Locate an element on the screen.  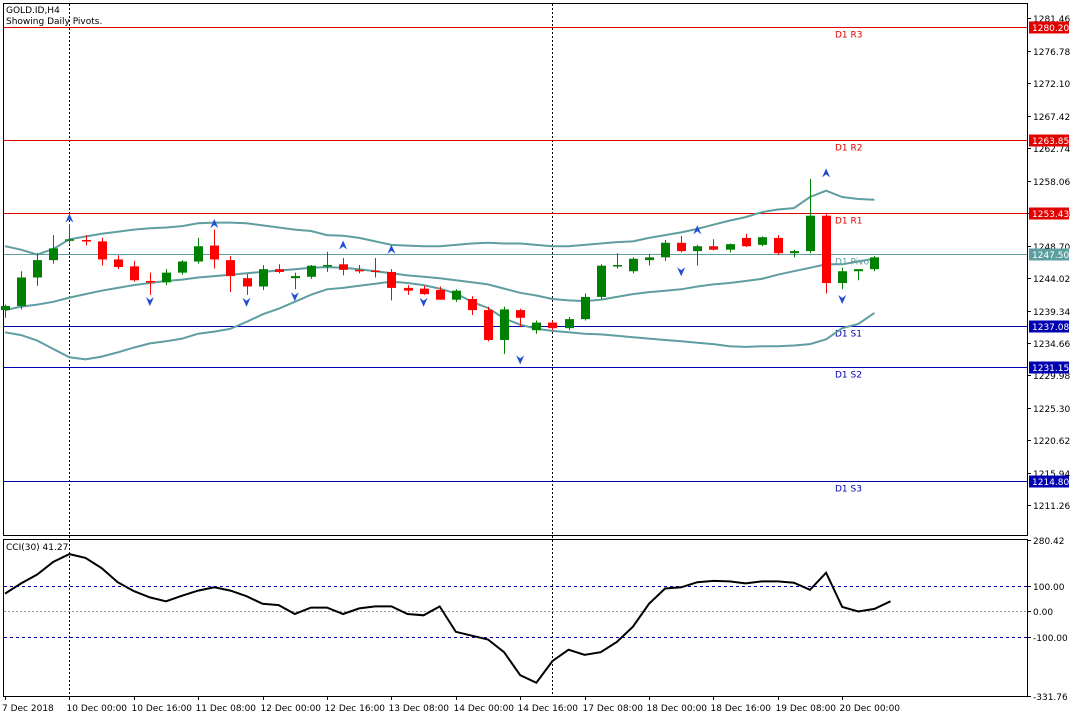
price-tick-label: 1220.62 is located at coordinates (1051, 442).